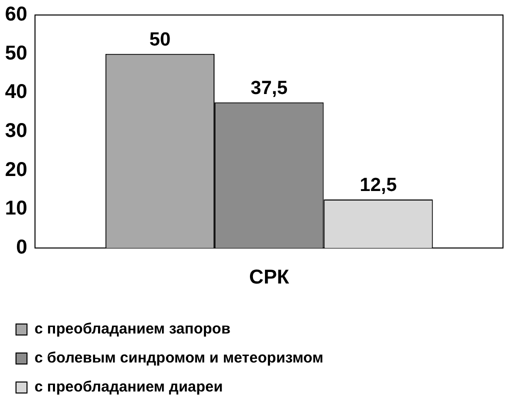 The width and height of the screenshot is (515, 405). I want to click on legend-label: с болевым синдромом и метеоризмом, so click(179, 358).